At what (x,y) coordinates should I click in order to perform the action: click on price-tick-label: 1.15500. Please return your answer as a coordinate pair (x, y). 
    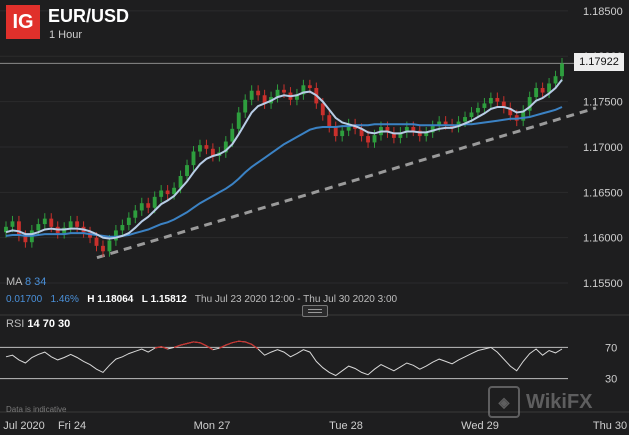
    Looking at the image, I should click on (603, 284).